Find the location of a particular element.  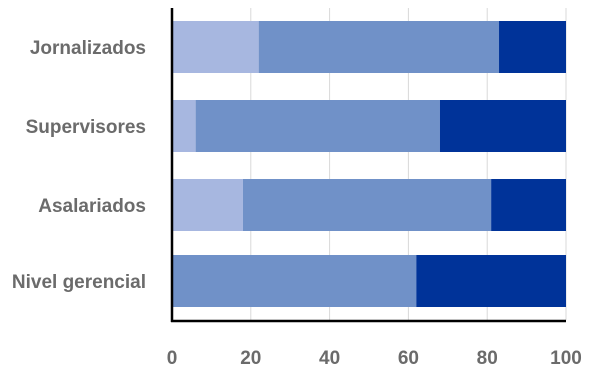

x-tick-label: 0 is located at coordinates (172, 358).